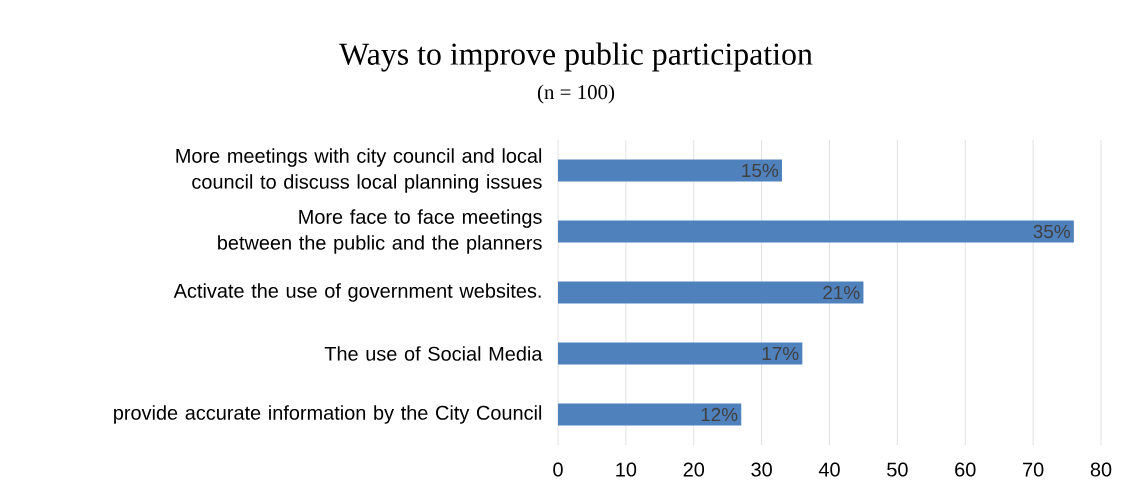  What do you see at coordinates (897, 469) in the screenshot?
I see `x-tick-label: 50` at bounding box center [897, 469].